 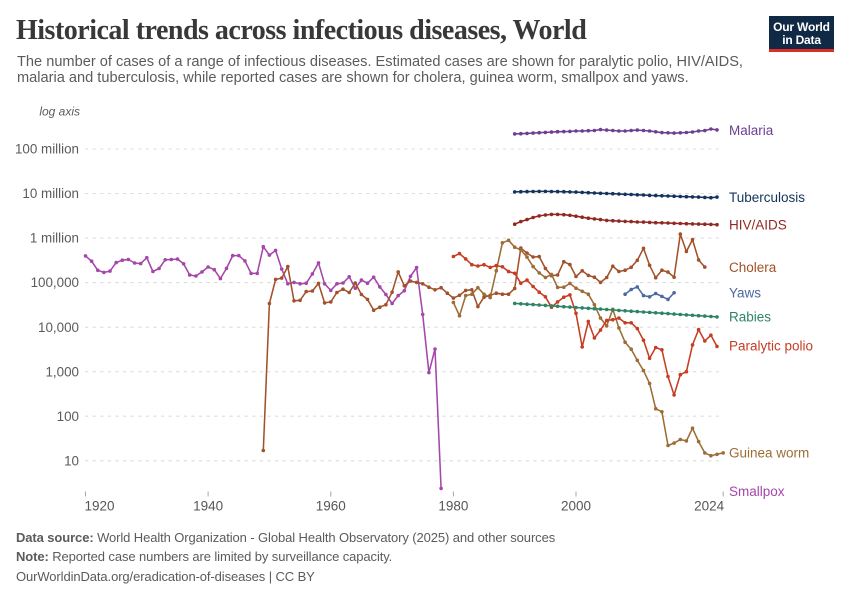 What do you see at coordinates (71, 460) in the screenshot?
I see `svg-text: 10` at bounding box center [71, 460].